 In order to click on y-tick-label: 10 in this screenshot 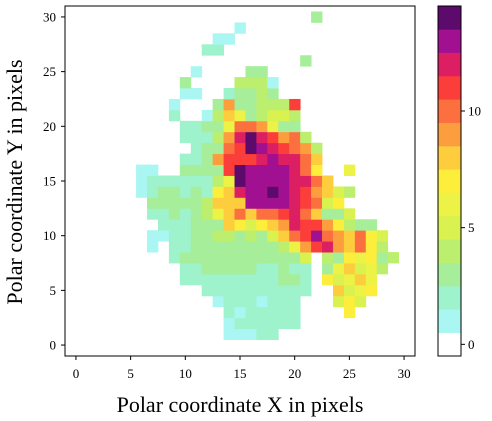, I will do `click(49, 235)`.